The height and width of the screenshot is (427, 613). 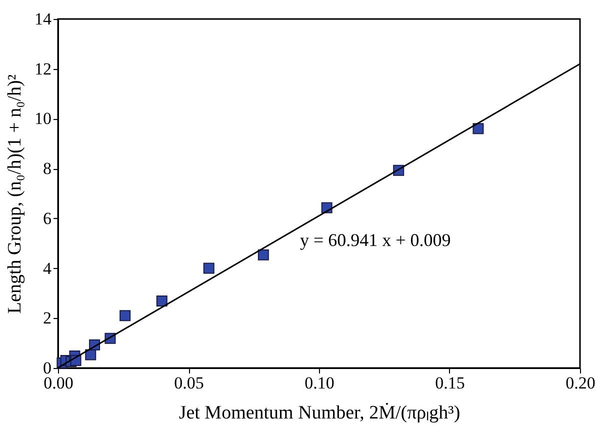 What do you see at coordinates (189, 383) in the screenshot?
I see `x-tick-label: 0.05` at bounding box center [189, 383].